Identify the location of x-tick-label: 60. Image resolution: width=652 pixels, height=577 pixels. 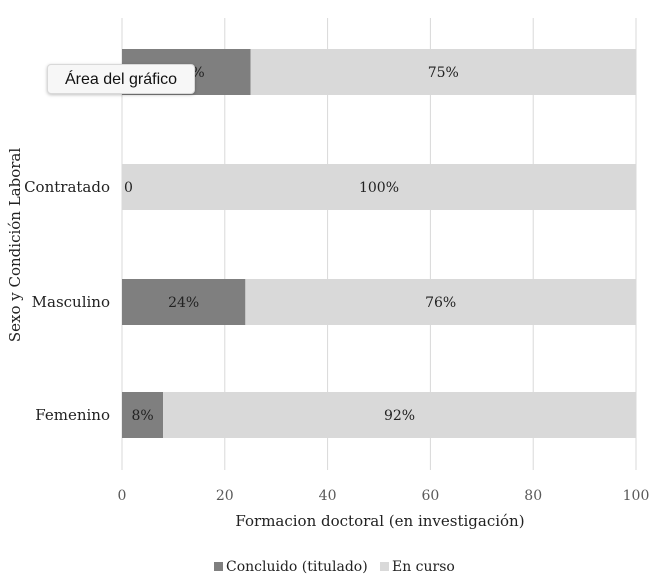
(430, 496).